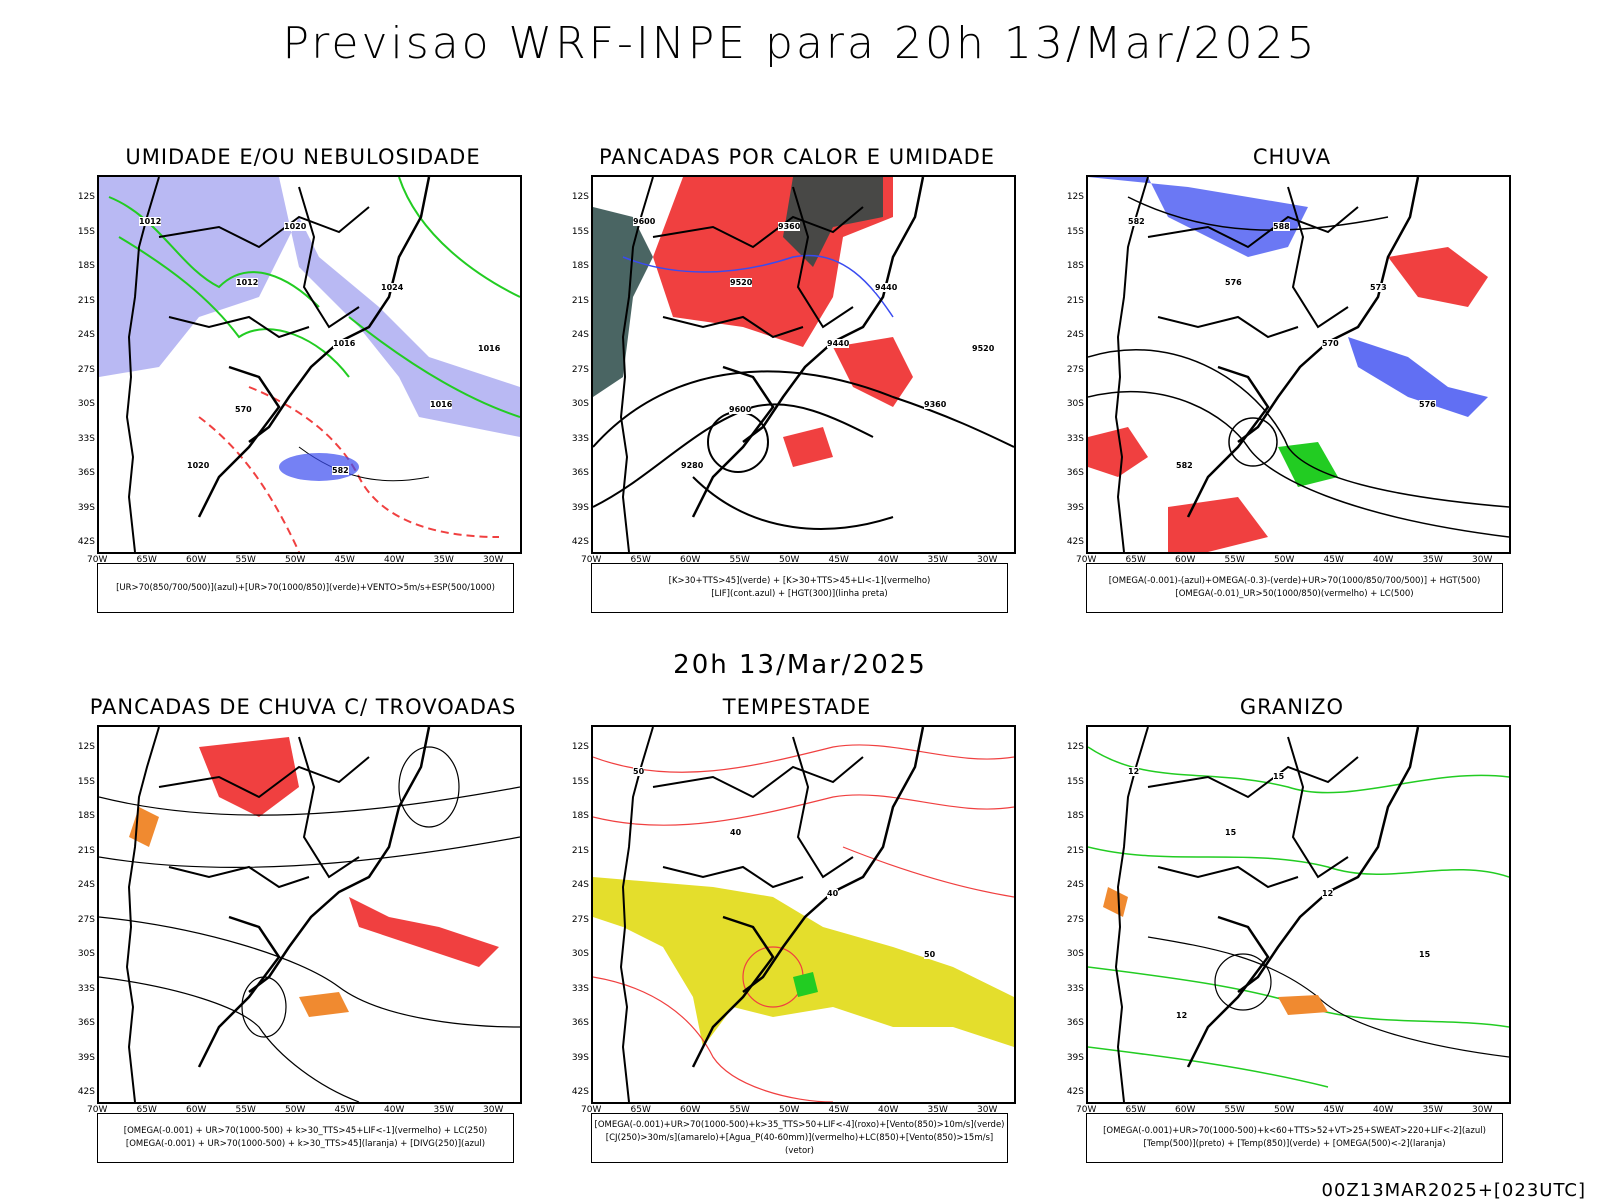 Image resolution: width=1600 pixels, height=1201 pixels. I want to click on map-frame, so click(309, 914).